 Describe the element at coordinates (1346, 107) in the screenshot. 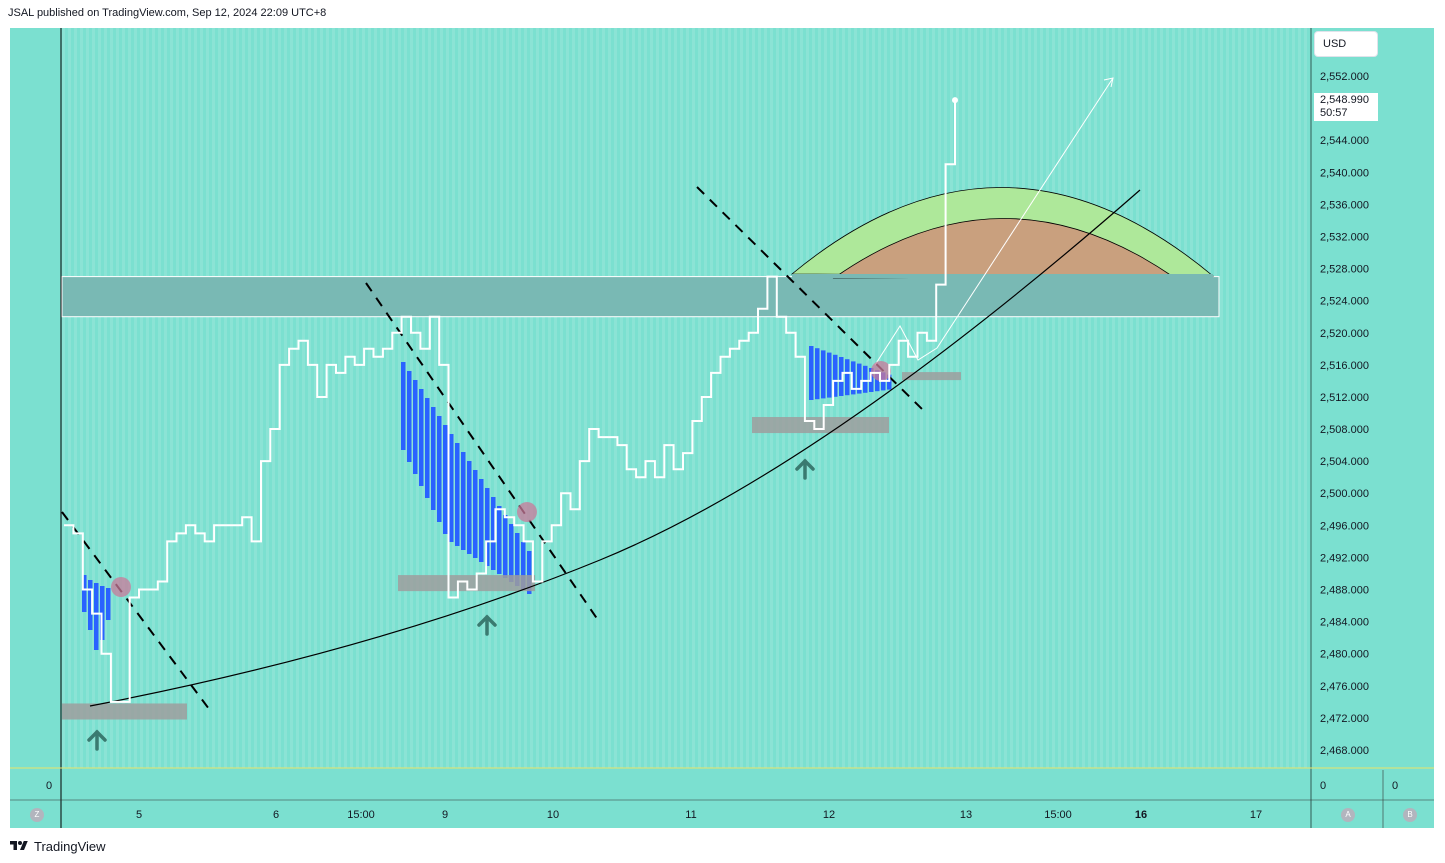

I see `last-price-label: 2,548.990 50:57` at that location.